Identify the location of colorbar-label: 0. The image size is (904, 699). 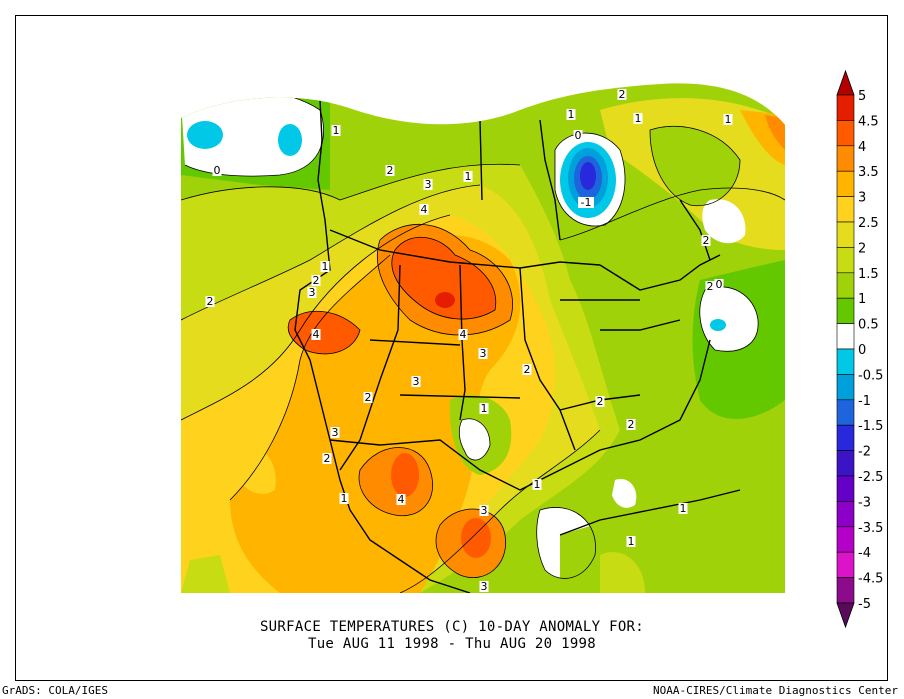
(862, 350).